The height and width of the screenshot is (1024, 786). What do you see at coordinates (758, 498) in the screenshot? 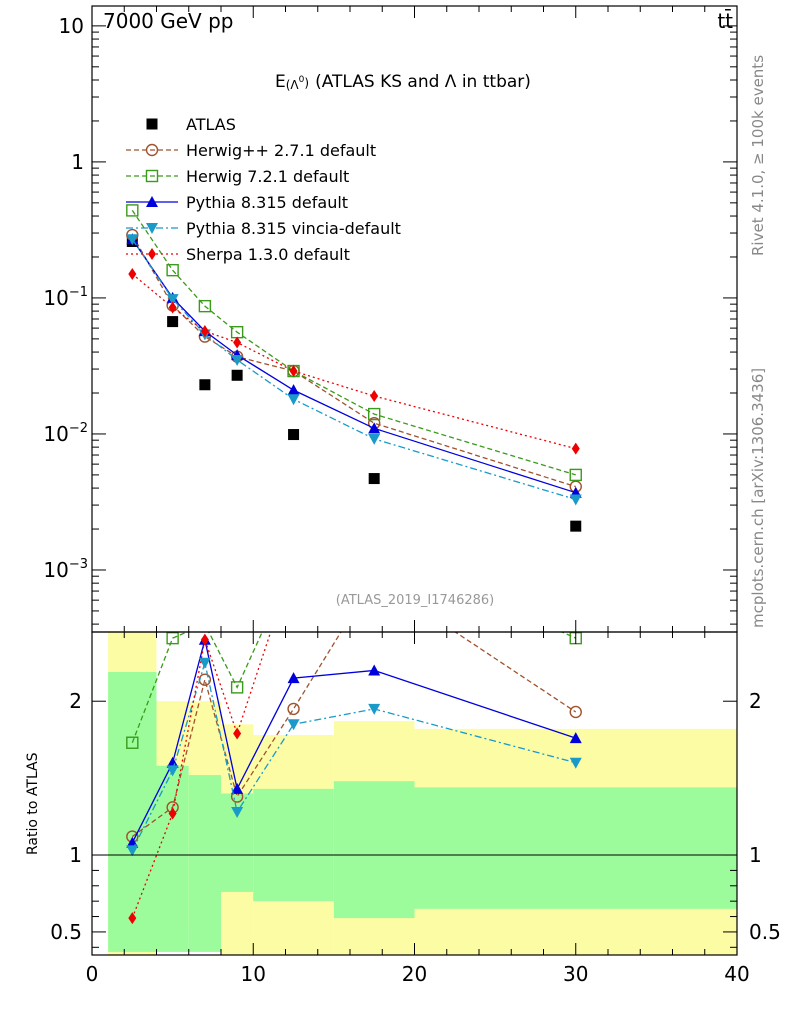
I see `side-mcplots-label: mcplots.cern.ch [arXiv:1306.3436]` at bounding box center [758, 498].